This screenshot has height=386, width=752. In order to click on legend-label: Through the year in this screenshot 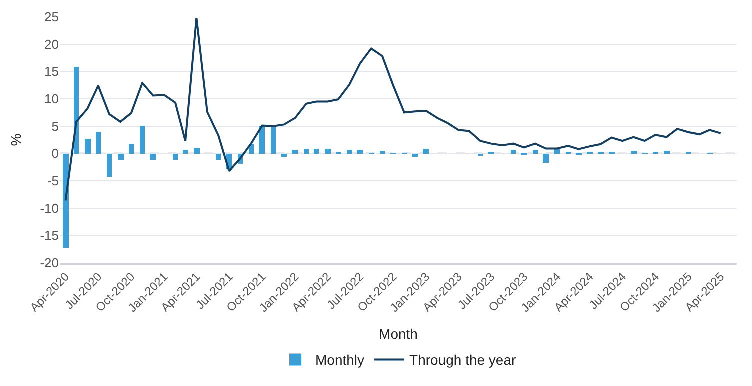, I will do `click(463, 360)`.